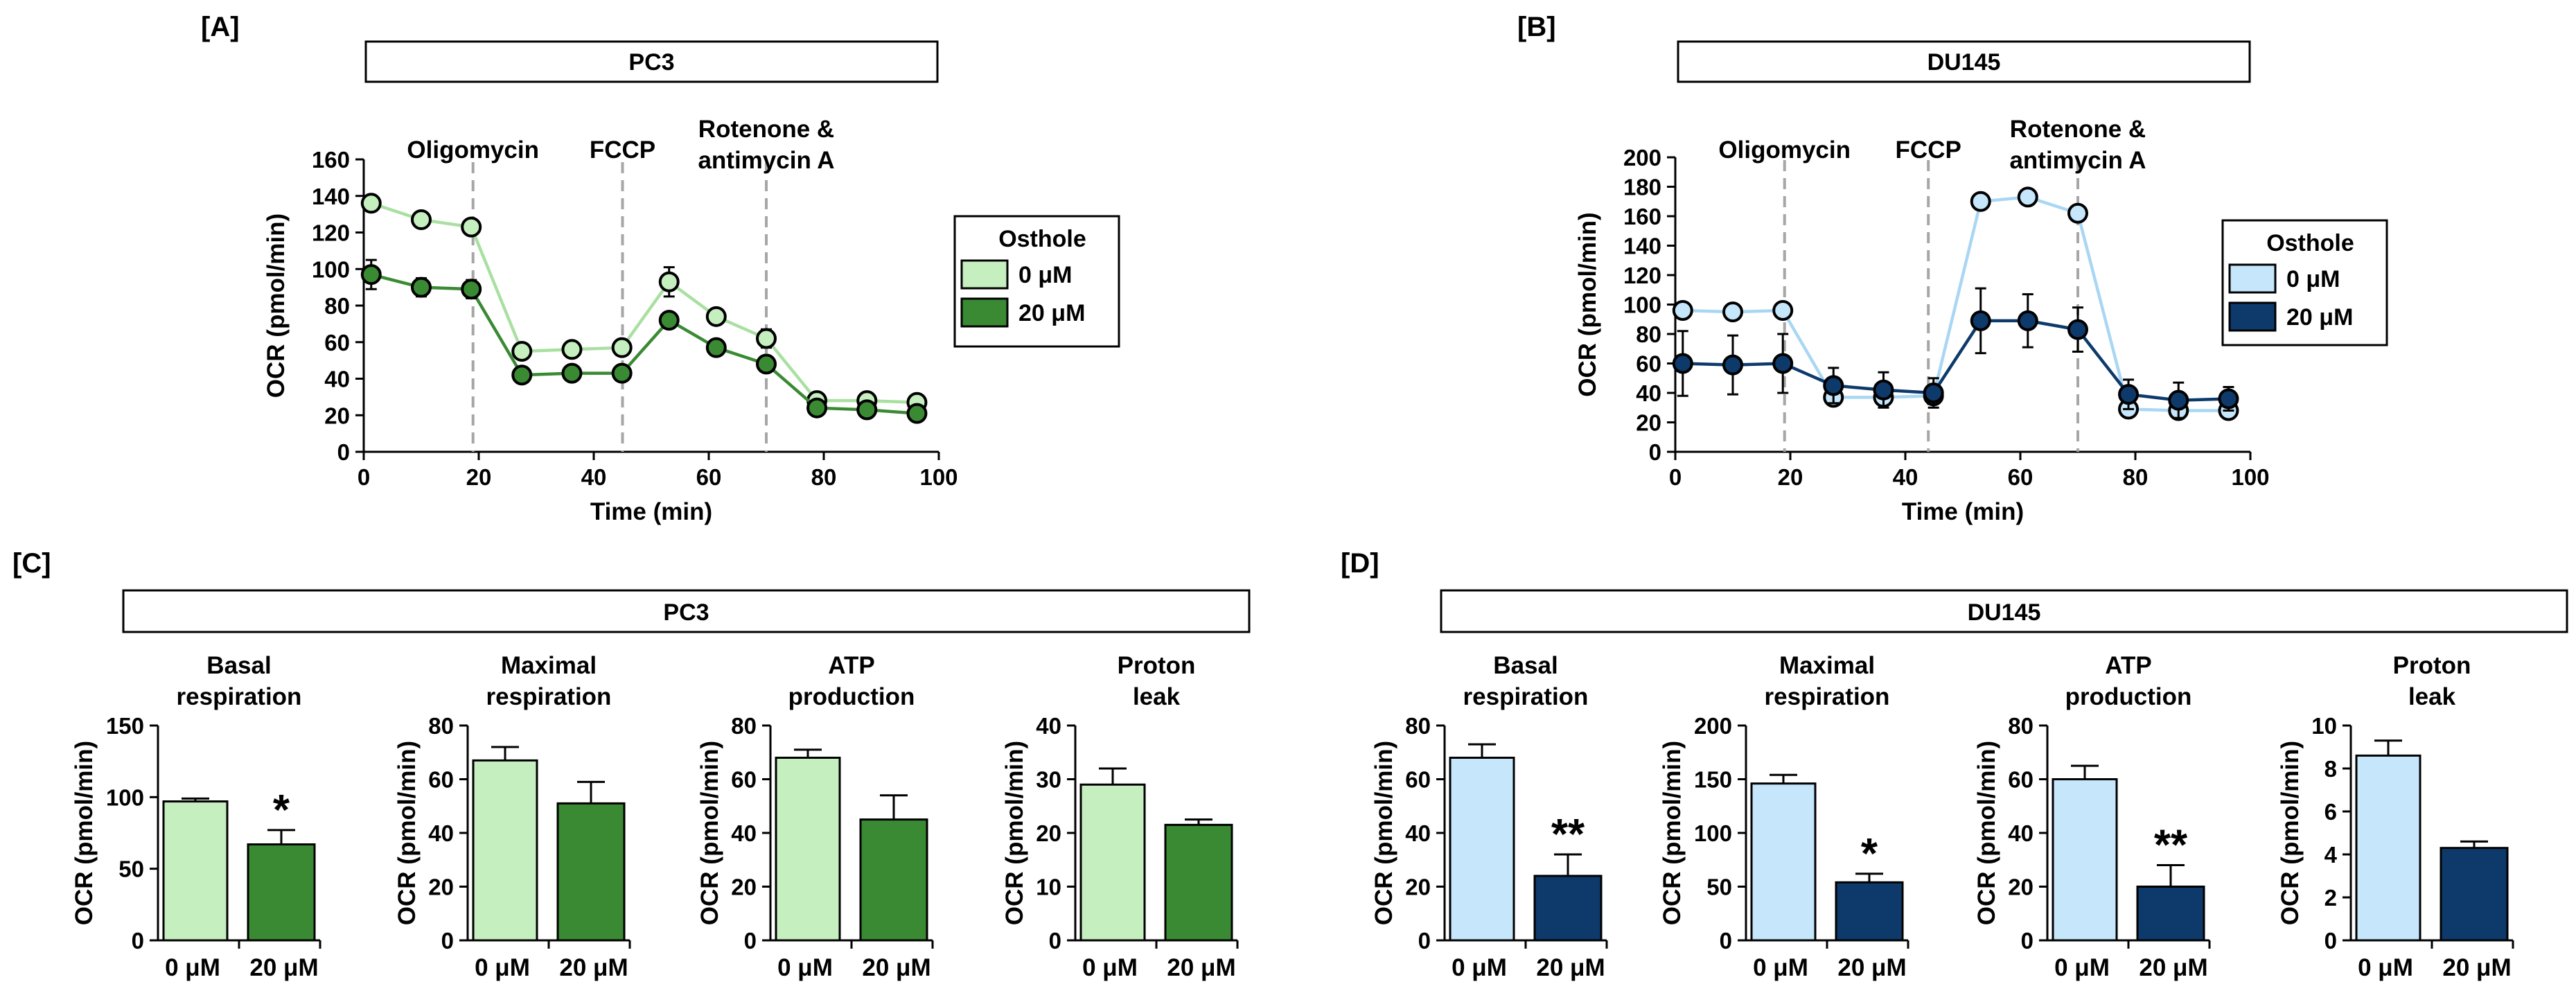  Describe the element at coordinates (331, 160) in the screenshot. I see `y-tick-label: 160` at that location.